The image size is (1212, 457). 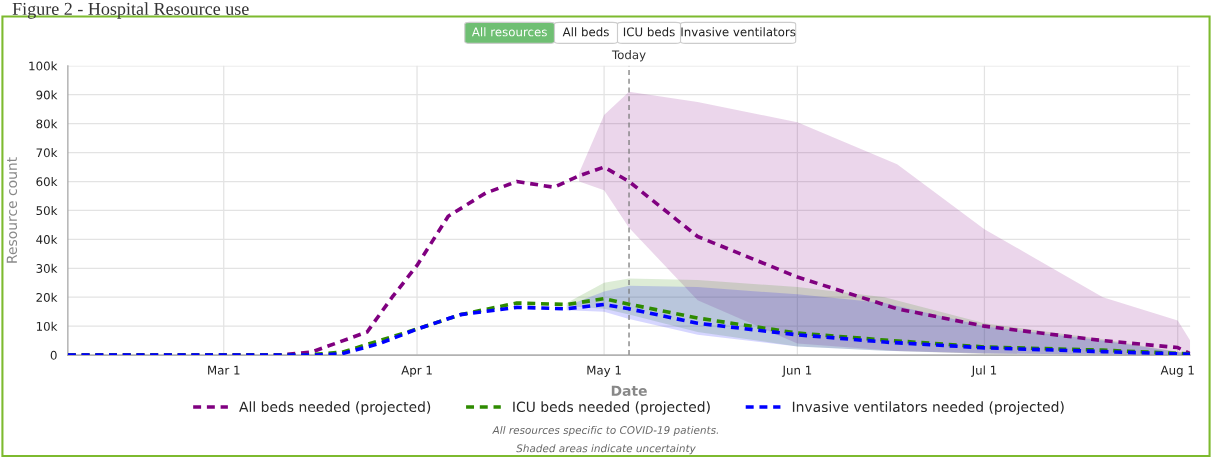 What do you see at coordinates (47, 297) in the screenshot?
I see `y-tick-label: 20k` at bounding box center [47, 297].